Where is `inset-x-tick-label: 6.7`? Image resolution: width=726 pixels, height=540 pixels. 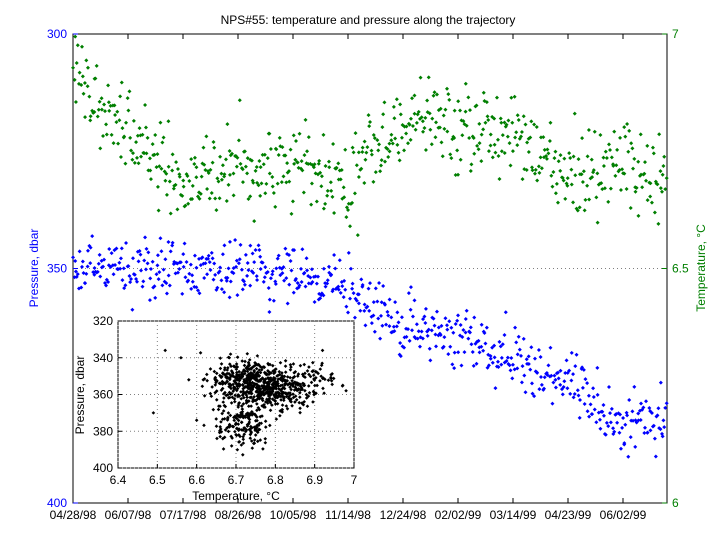
inset-x-tick-label: 6.7 is located at coordinates (236, 480).